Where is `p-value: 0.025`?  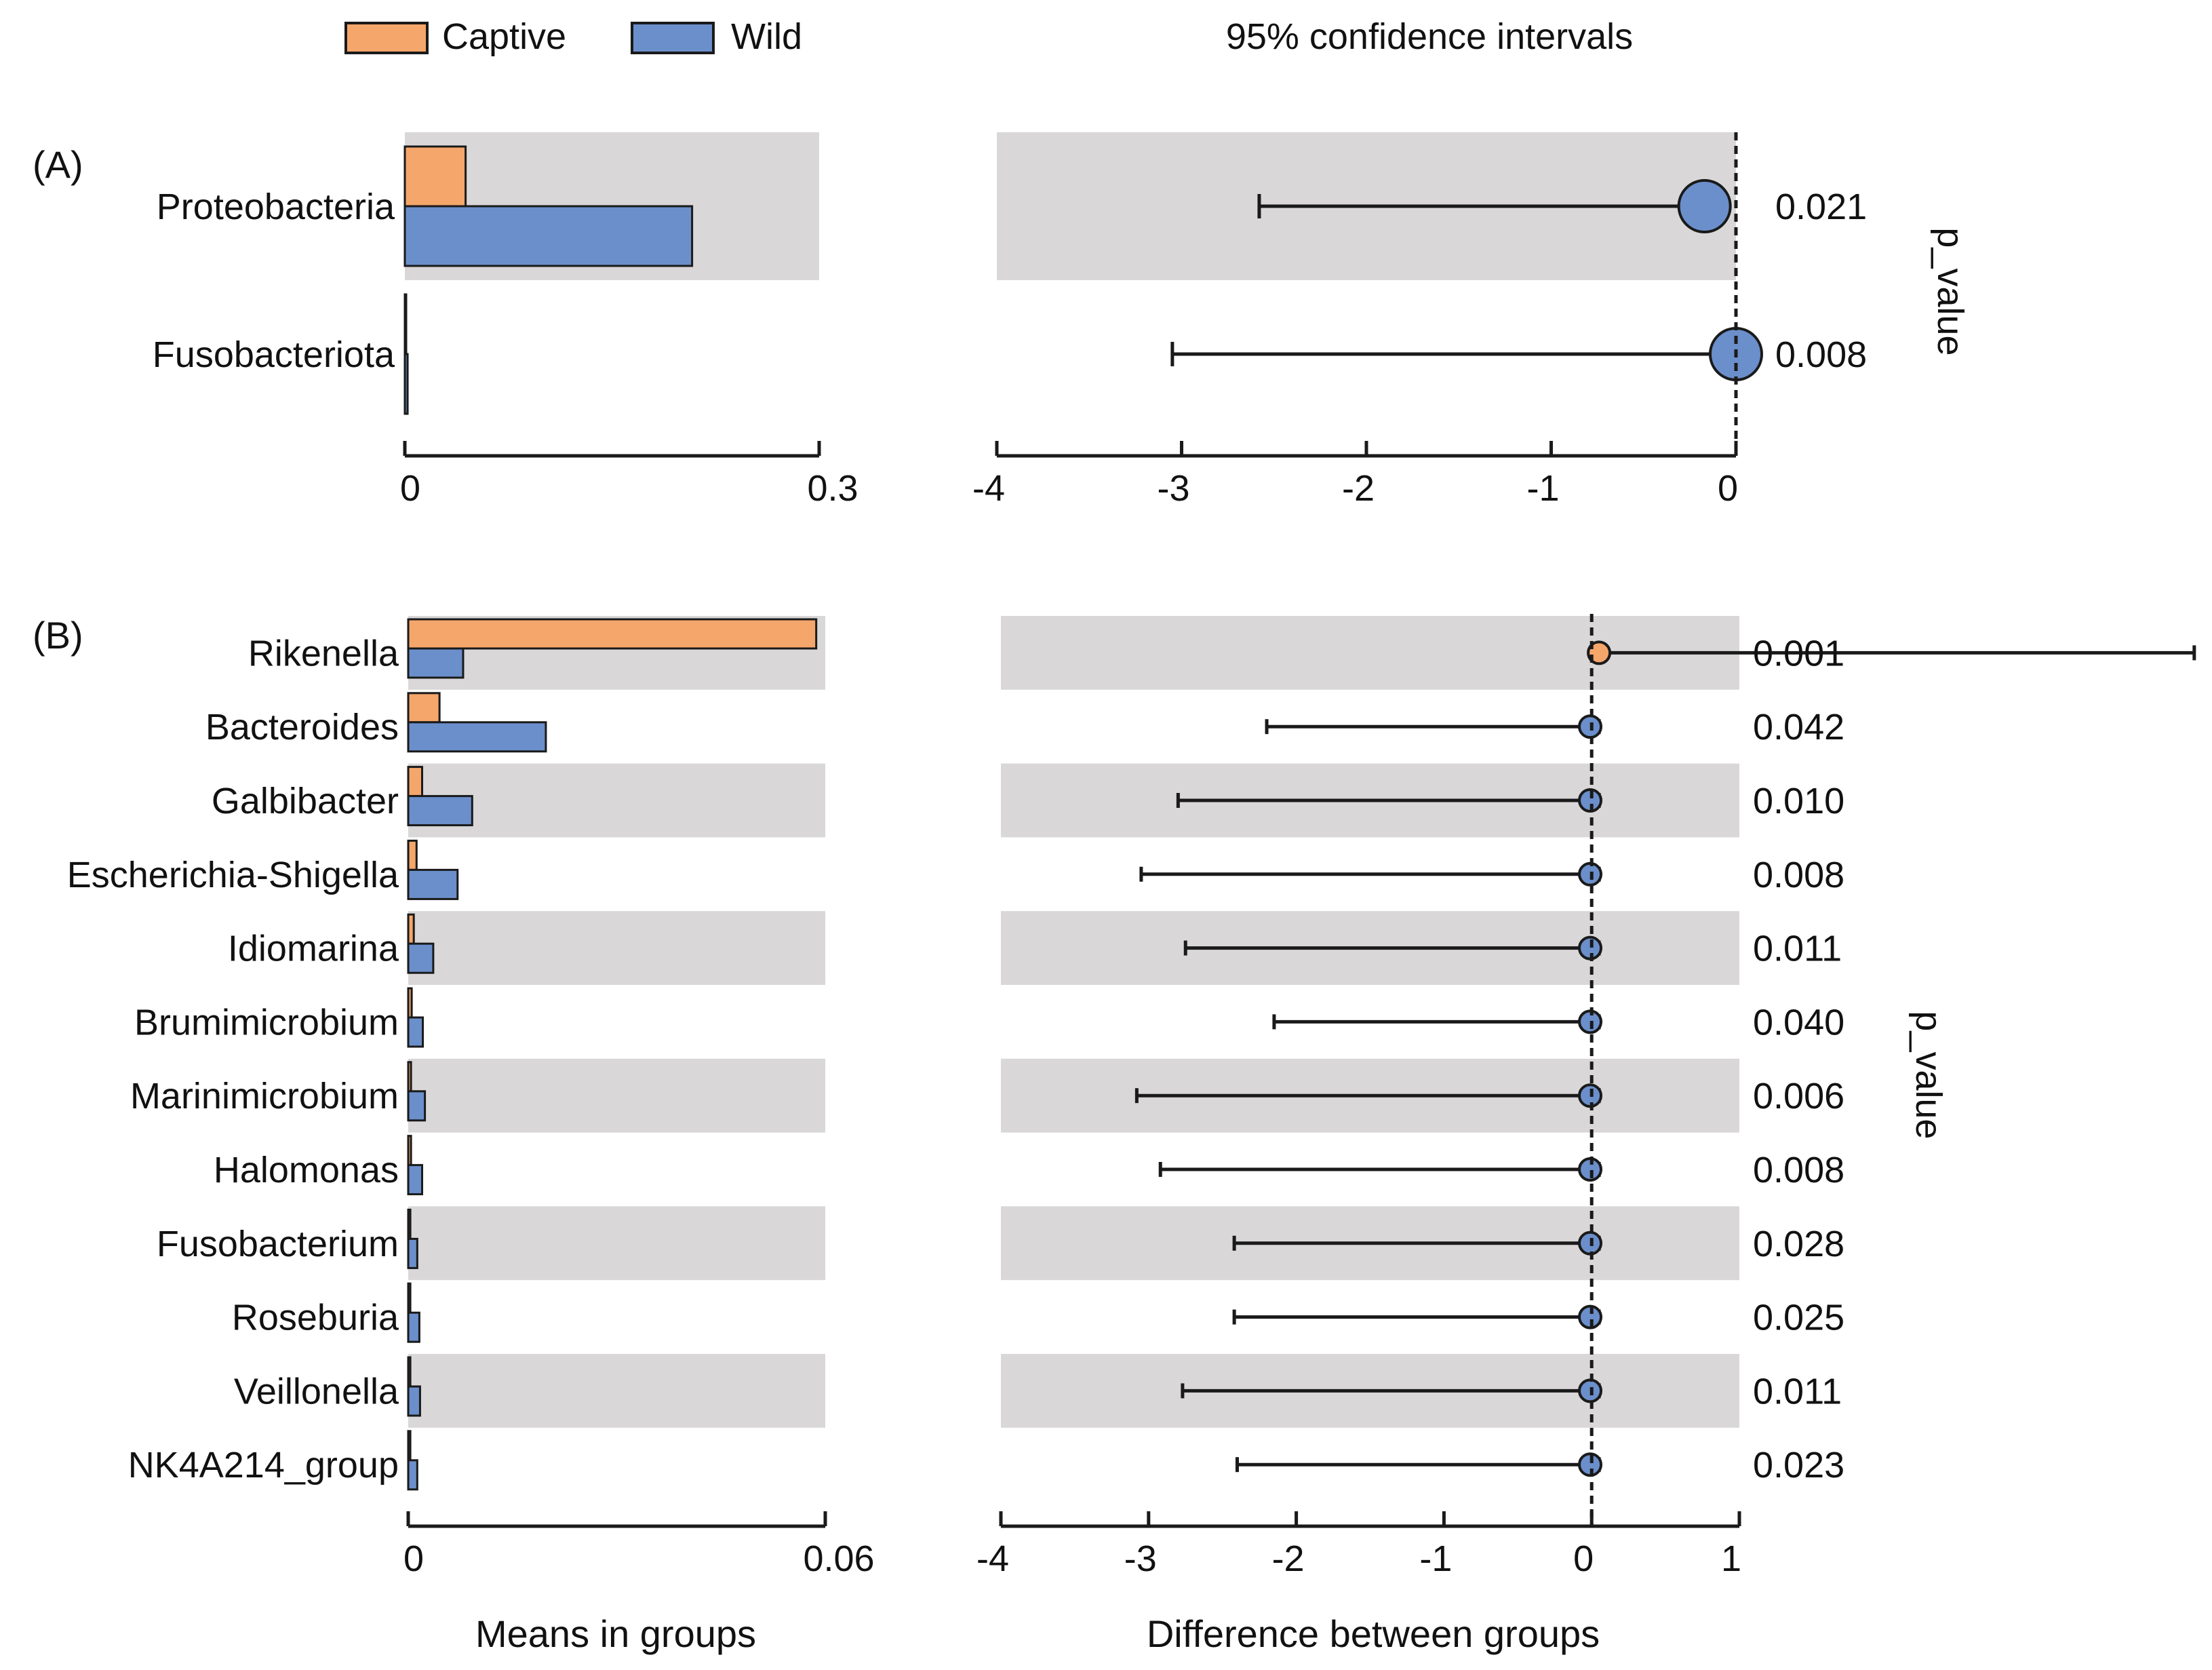
p-value: 0.025 is located at coordinates (1799, 1318).